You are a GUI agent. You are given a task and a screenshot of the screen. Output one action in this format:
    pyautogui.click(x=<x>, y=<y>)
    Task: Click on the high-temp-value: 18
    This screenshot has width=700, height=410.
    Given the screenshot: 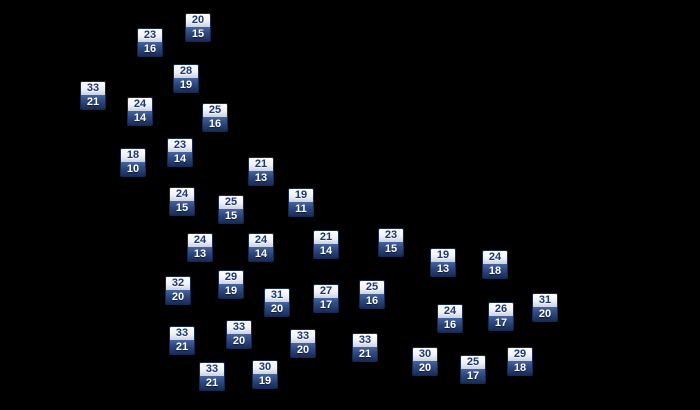 What is the action you would take?
    pyautogui.click(x=133, y=155)
    